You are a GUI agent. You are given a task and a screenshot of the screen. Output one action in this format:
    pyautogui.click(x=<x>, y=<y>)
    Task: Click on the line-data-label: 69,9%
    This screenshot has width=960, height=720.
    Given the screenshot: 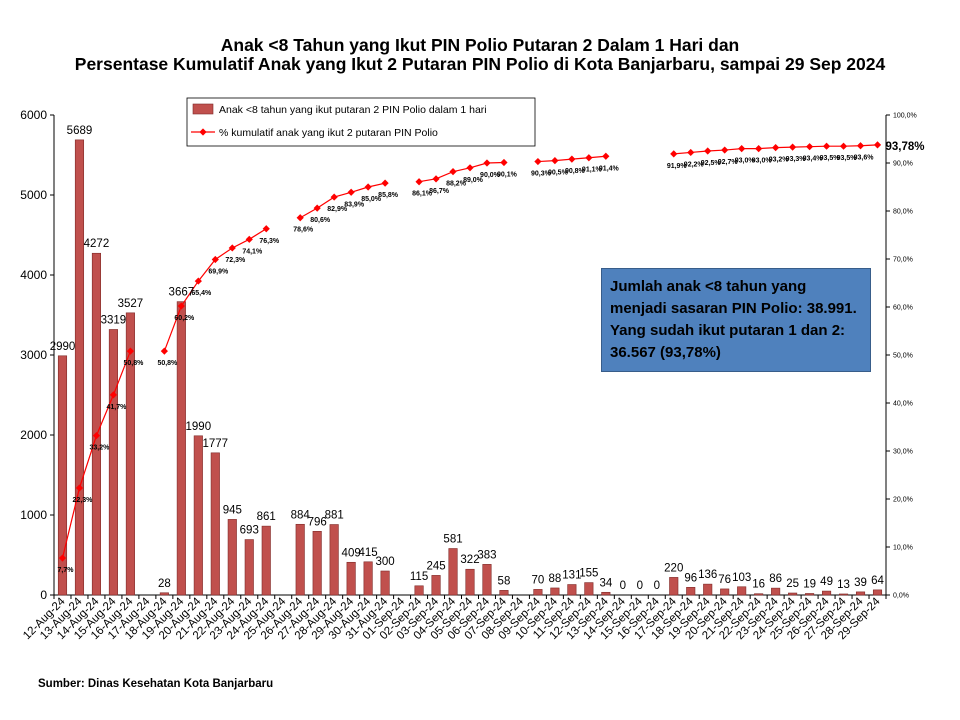 What is the action you would take?
    pyautogui.click(x=218, y=271)
    